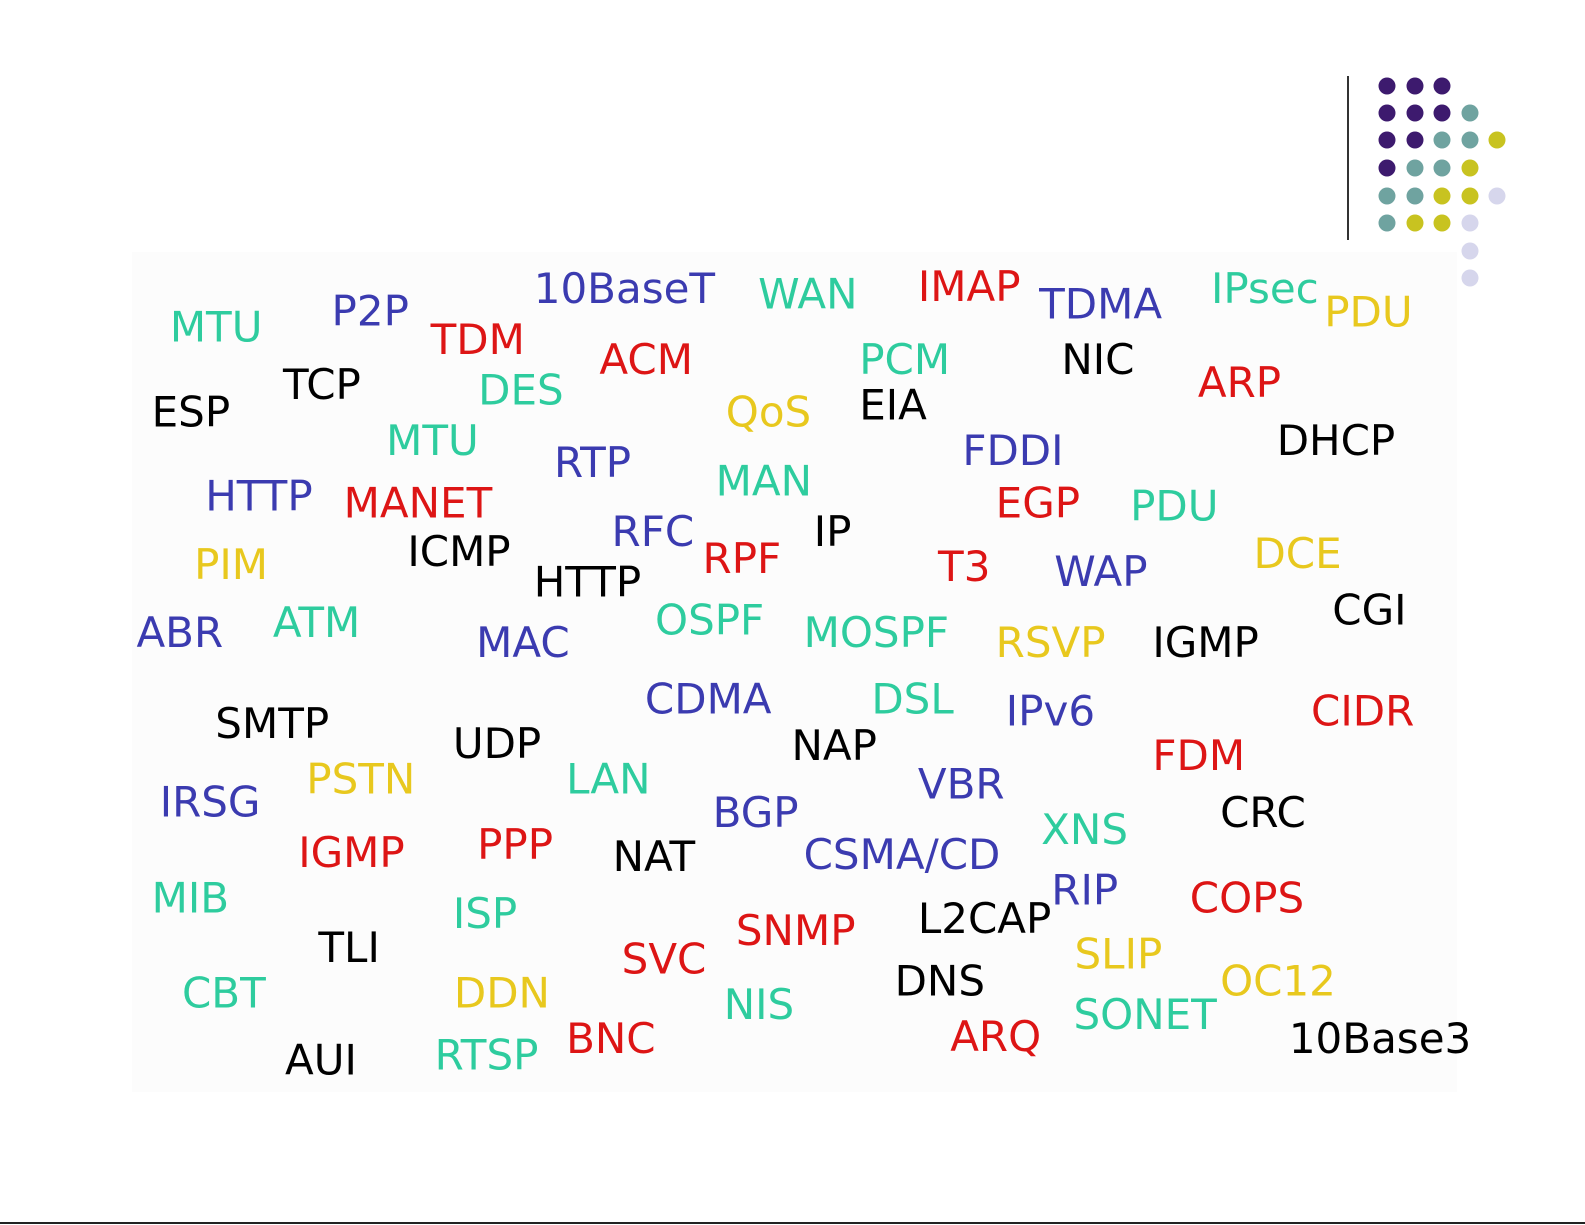  What do you see at coordinates (231, 564) in the screenshot?
I see `acronym: PIM` at bounding box center [231, 564].